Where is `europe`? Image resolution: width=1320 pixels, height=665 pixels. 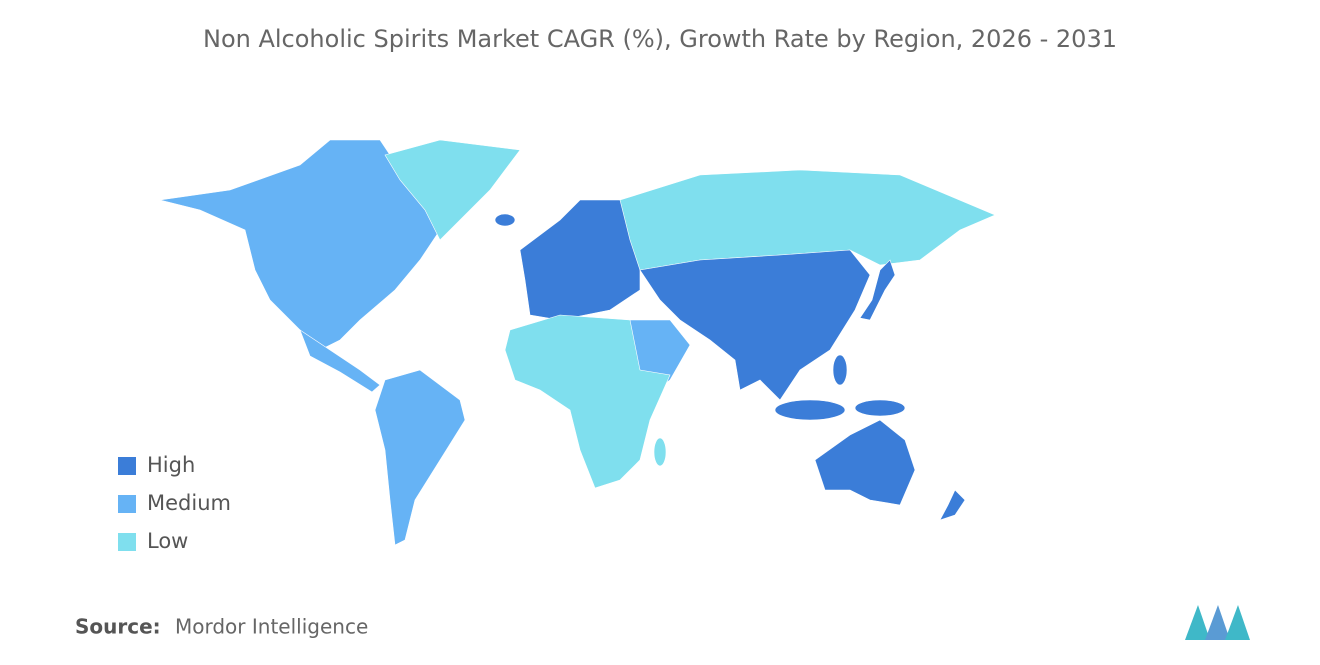 europe is located at coordinates (580, 260).